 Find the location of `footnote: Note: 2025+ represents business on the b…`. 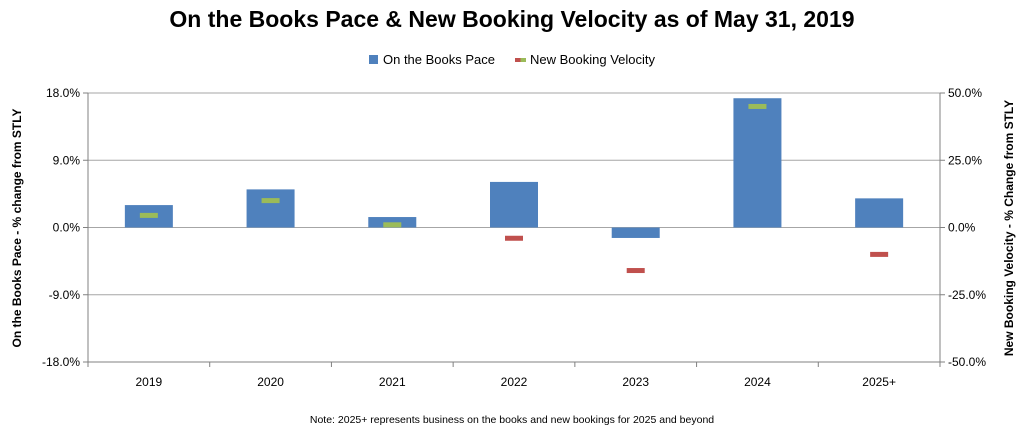

footnote: Note: 2025+ represents business on the b… is located at coordinates (512, 420).